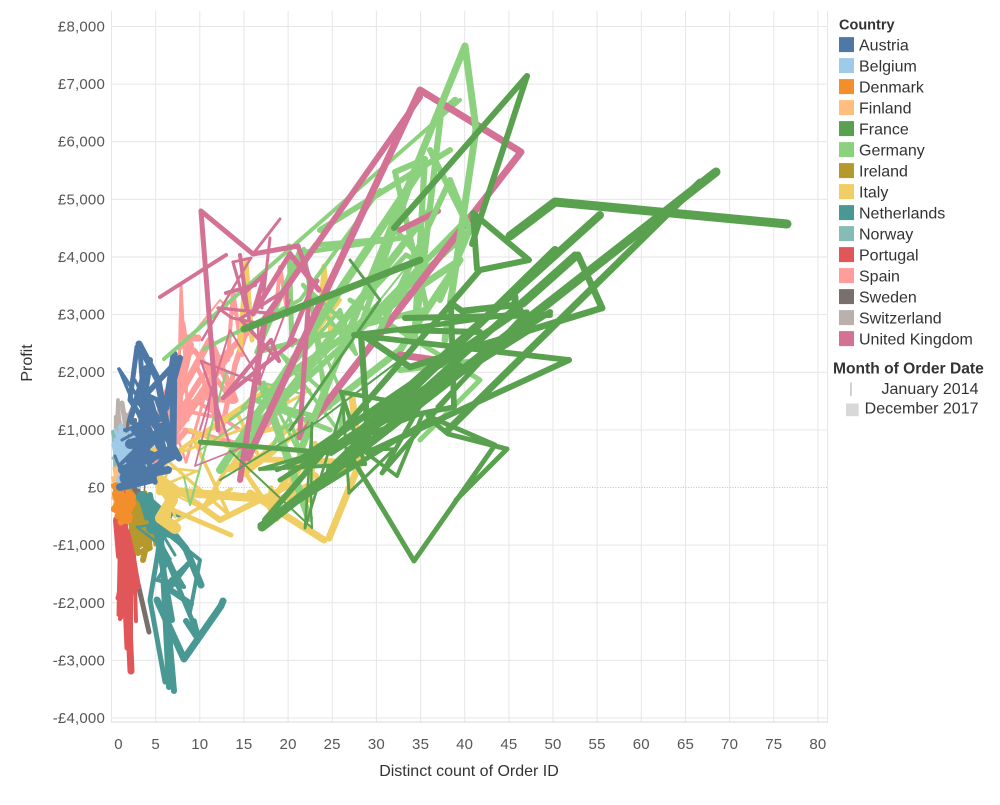 The height and width of the screenshot is (805, 1000). Describe the element at coordinates (641, 744) in the screenshot. I see `svg-text: 60` at that location.